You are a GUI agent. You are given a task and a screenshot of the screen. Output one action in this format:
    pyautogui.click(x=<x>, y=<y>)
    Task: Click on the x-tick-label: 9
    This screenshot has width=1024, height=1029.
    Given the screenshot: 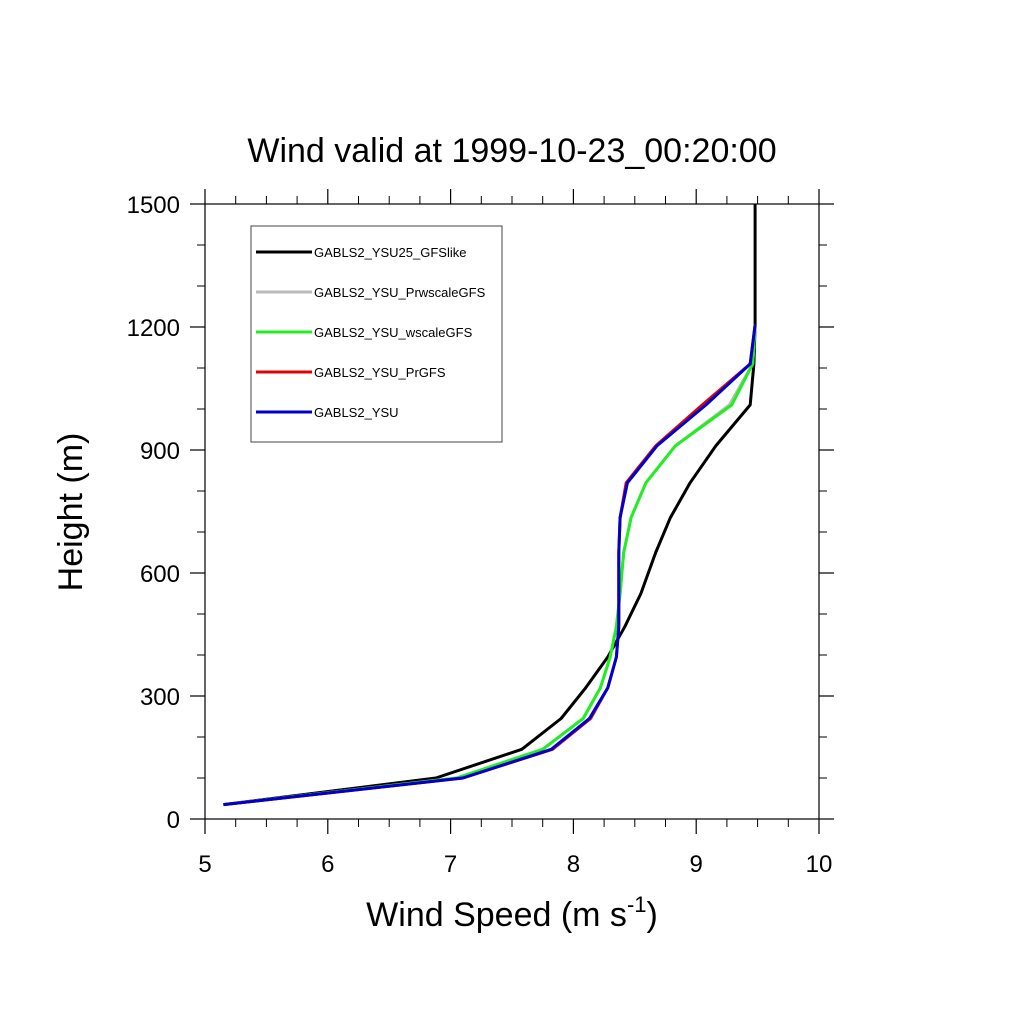 What is the action you would take?
    pyautogui.click(x=696, y=864)
    